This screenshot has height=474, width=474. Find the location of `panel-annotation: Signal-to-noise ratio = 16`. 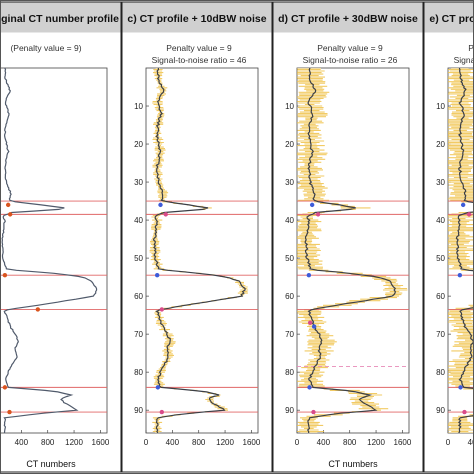

panel-annotation: Signal-to-noise ratio = 16 is located at coordinates (464, 60).